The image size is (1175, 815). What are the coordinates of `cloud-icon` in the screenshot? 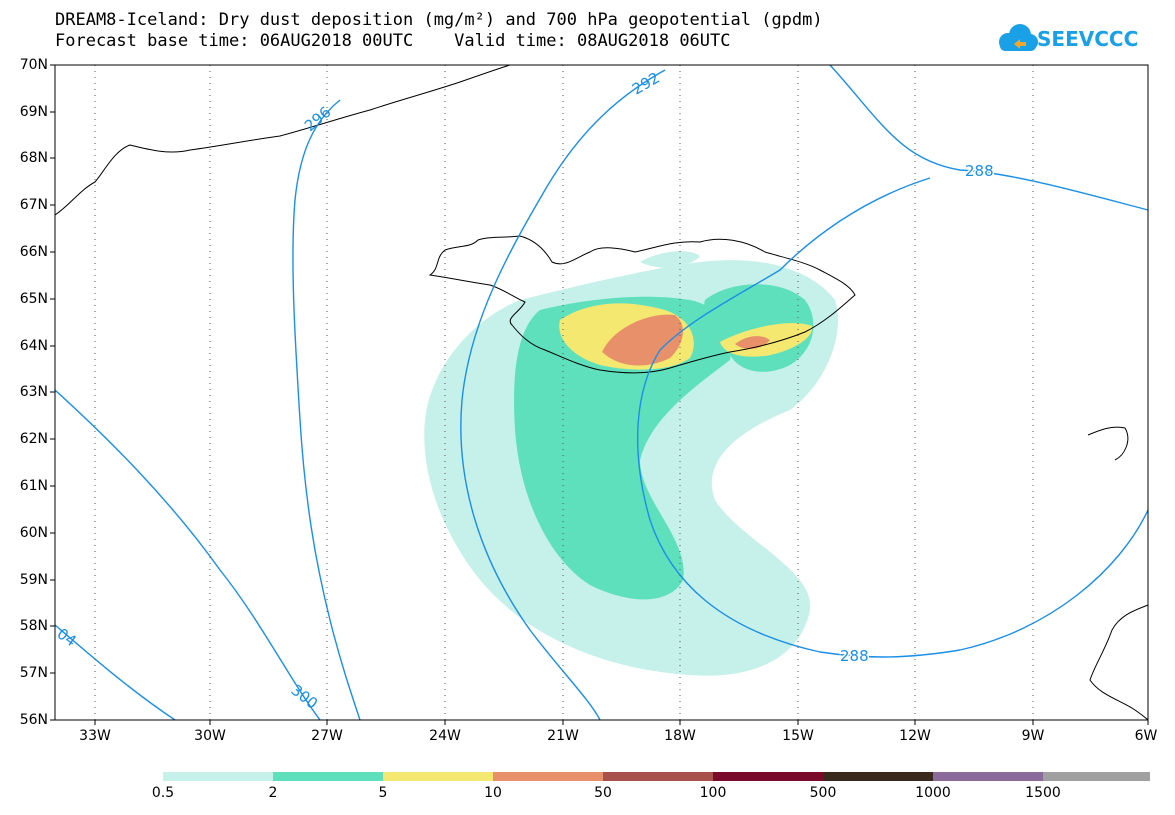 It's located at (1018, 37).